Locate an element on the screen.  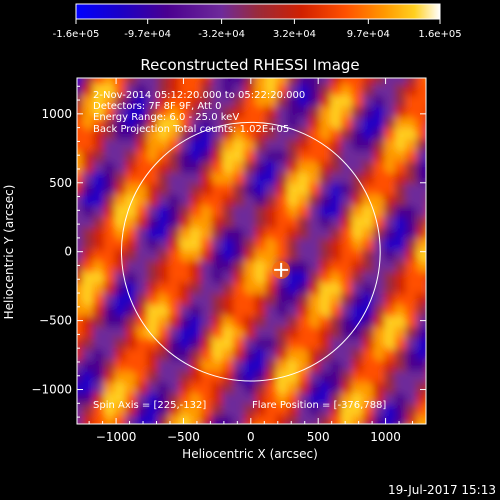
annotation-energy-range: Energy Range: 6.0 - 25.0 keV is located at coordinates (166, 117).